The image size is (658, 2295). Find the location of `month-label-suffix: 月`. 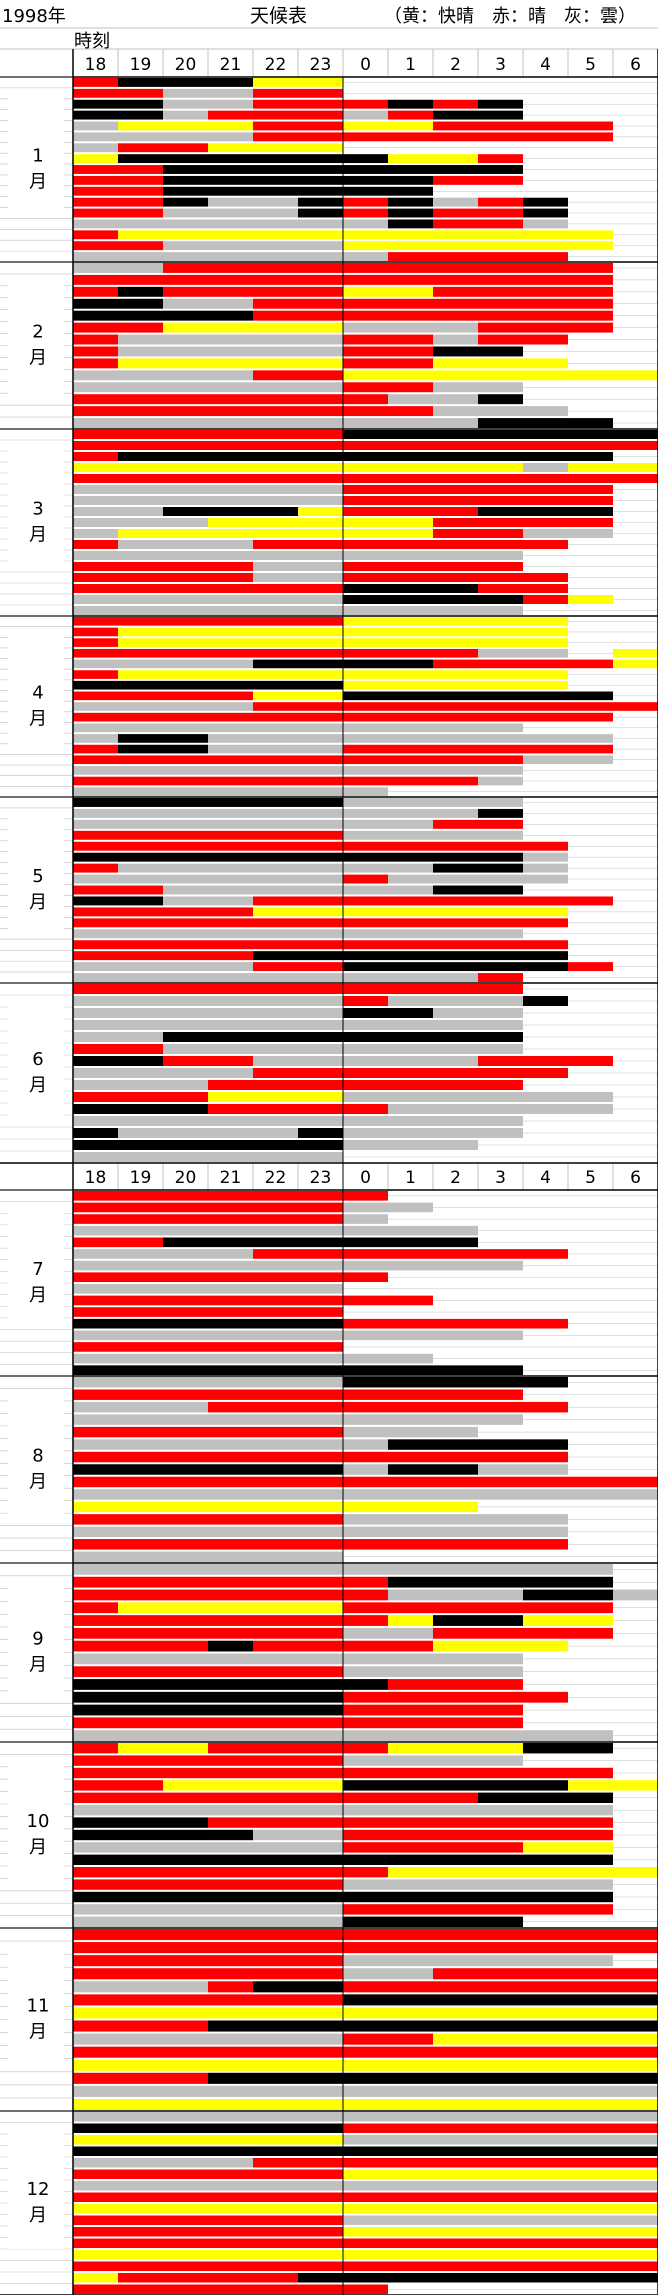

month-label-suffix: 月 is located at coordinates (38, 902).